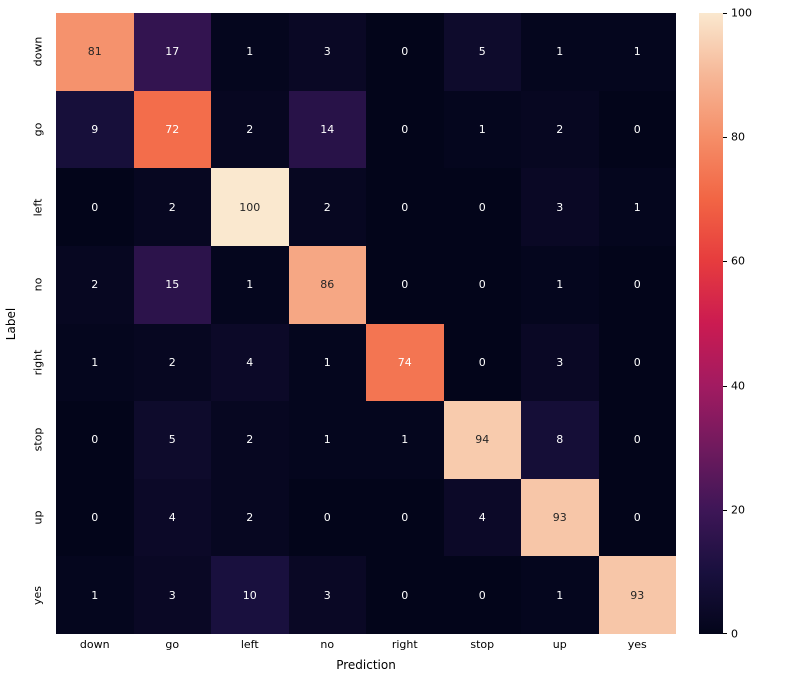 Image resolution: width=788 pixels, height=684 pixels. What do you see at coordinates (405, 362) in the screenshot?
I see `heatmap-cell: 74` at bounding box center [405, 362].